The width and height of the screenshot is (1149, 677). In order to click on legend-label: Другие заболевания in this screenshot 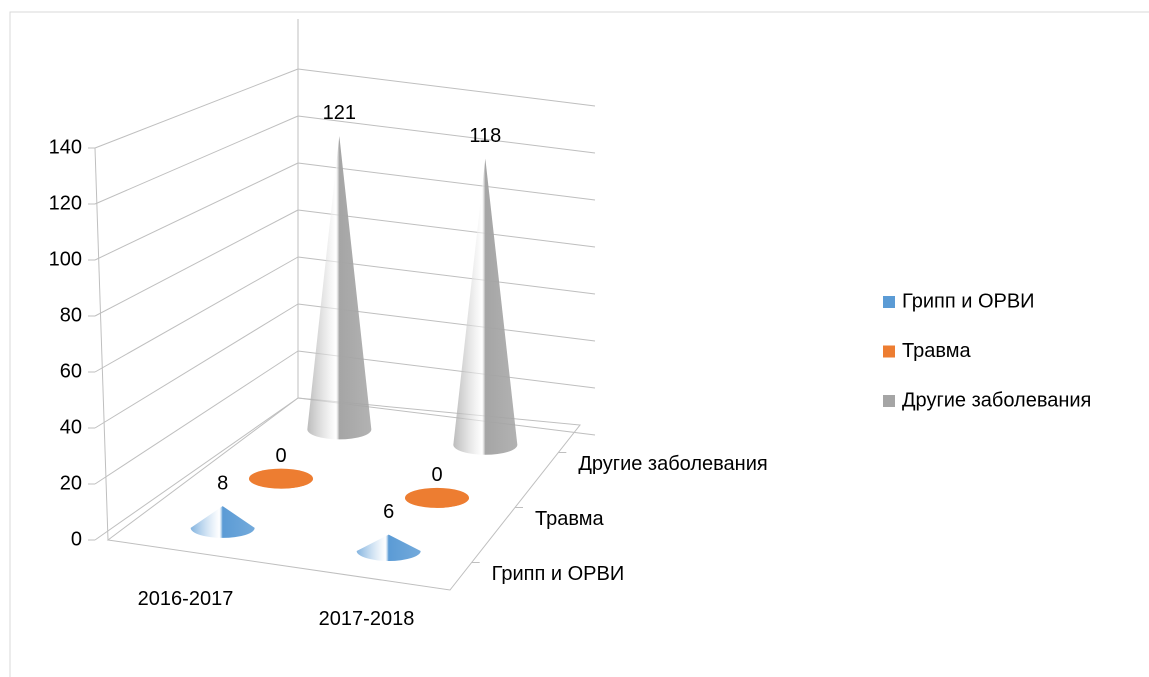, I will do `click(996, 400)`.